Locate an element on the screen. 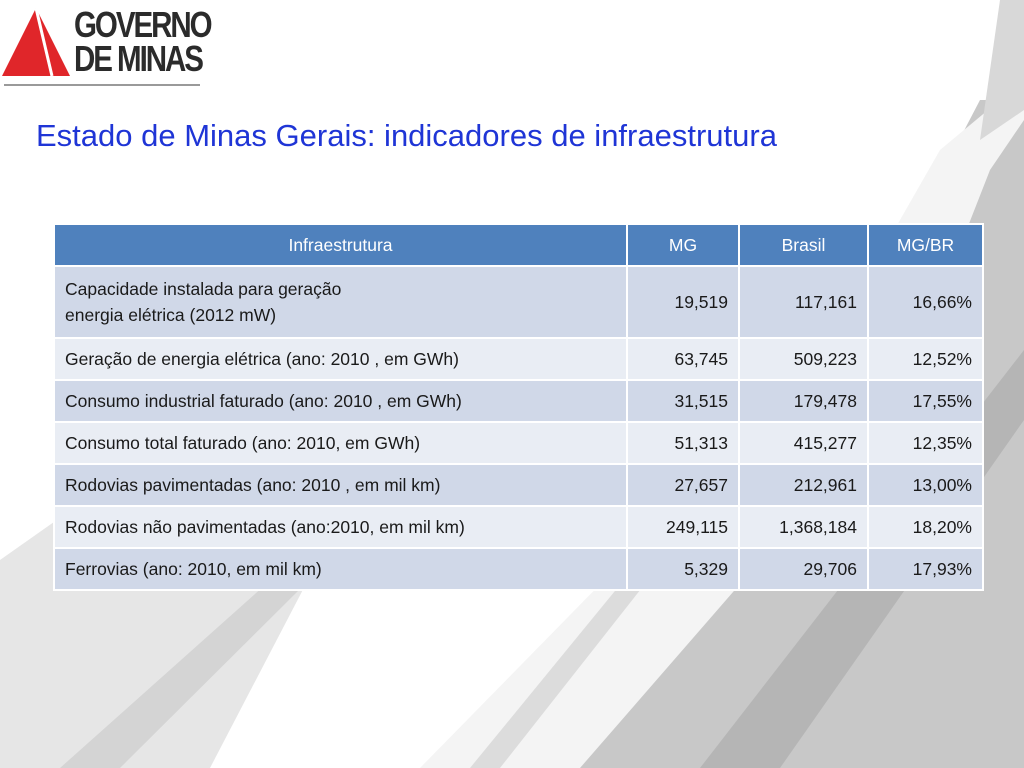  cell-brasil: 1,368,184 is located at coordinates (803, 527).